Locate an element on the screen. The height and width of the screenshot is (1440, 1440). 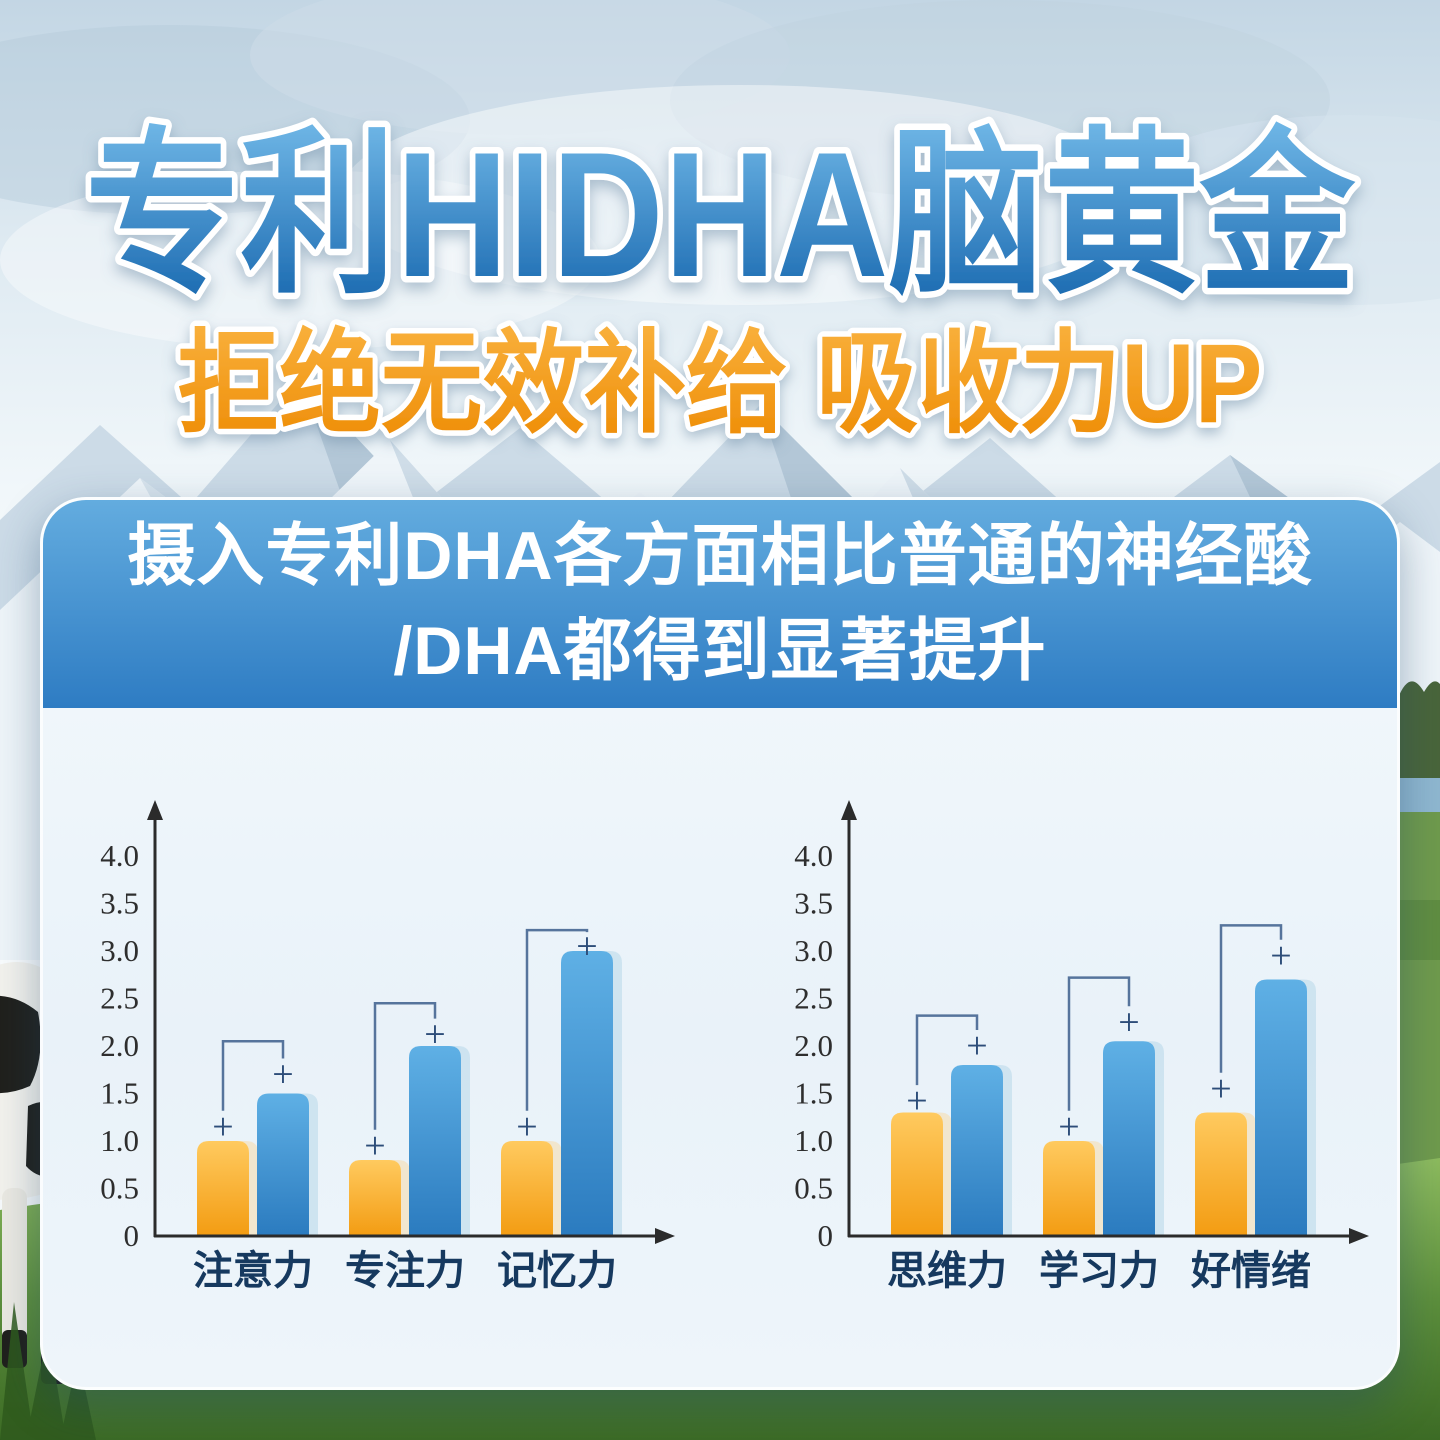
card-header: 摄入专利DHA各方面相比普通的神经酸 /DHA都得到显著提升 is located at coordinates (720, 604).